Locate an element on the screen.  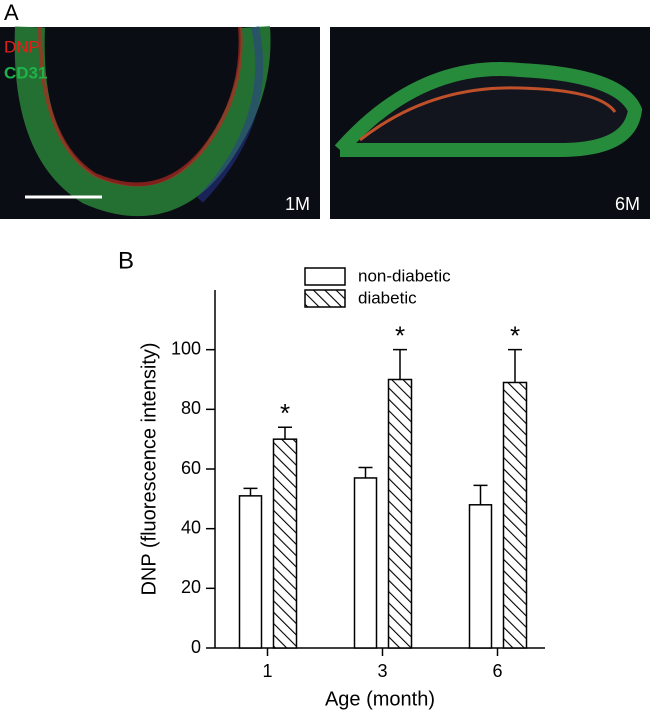
stain-label: DNP is located at coordinates (22, 46).